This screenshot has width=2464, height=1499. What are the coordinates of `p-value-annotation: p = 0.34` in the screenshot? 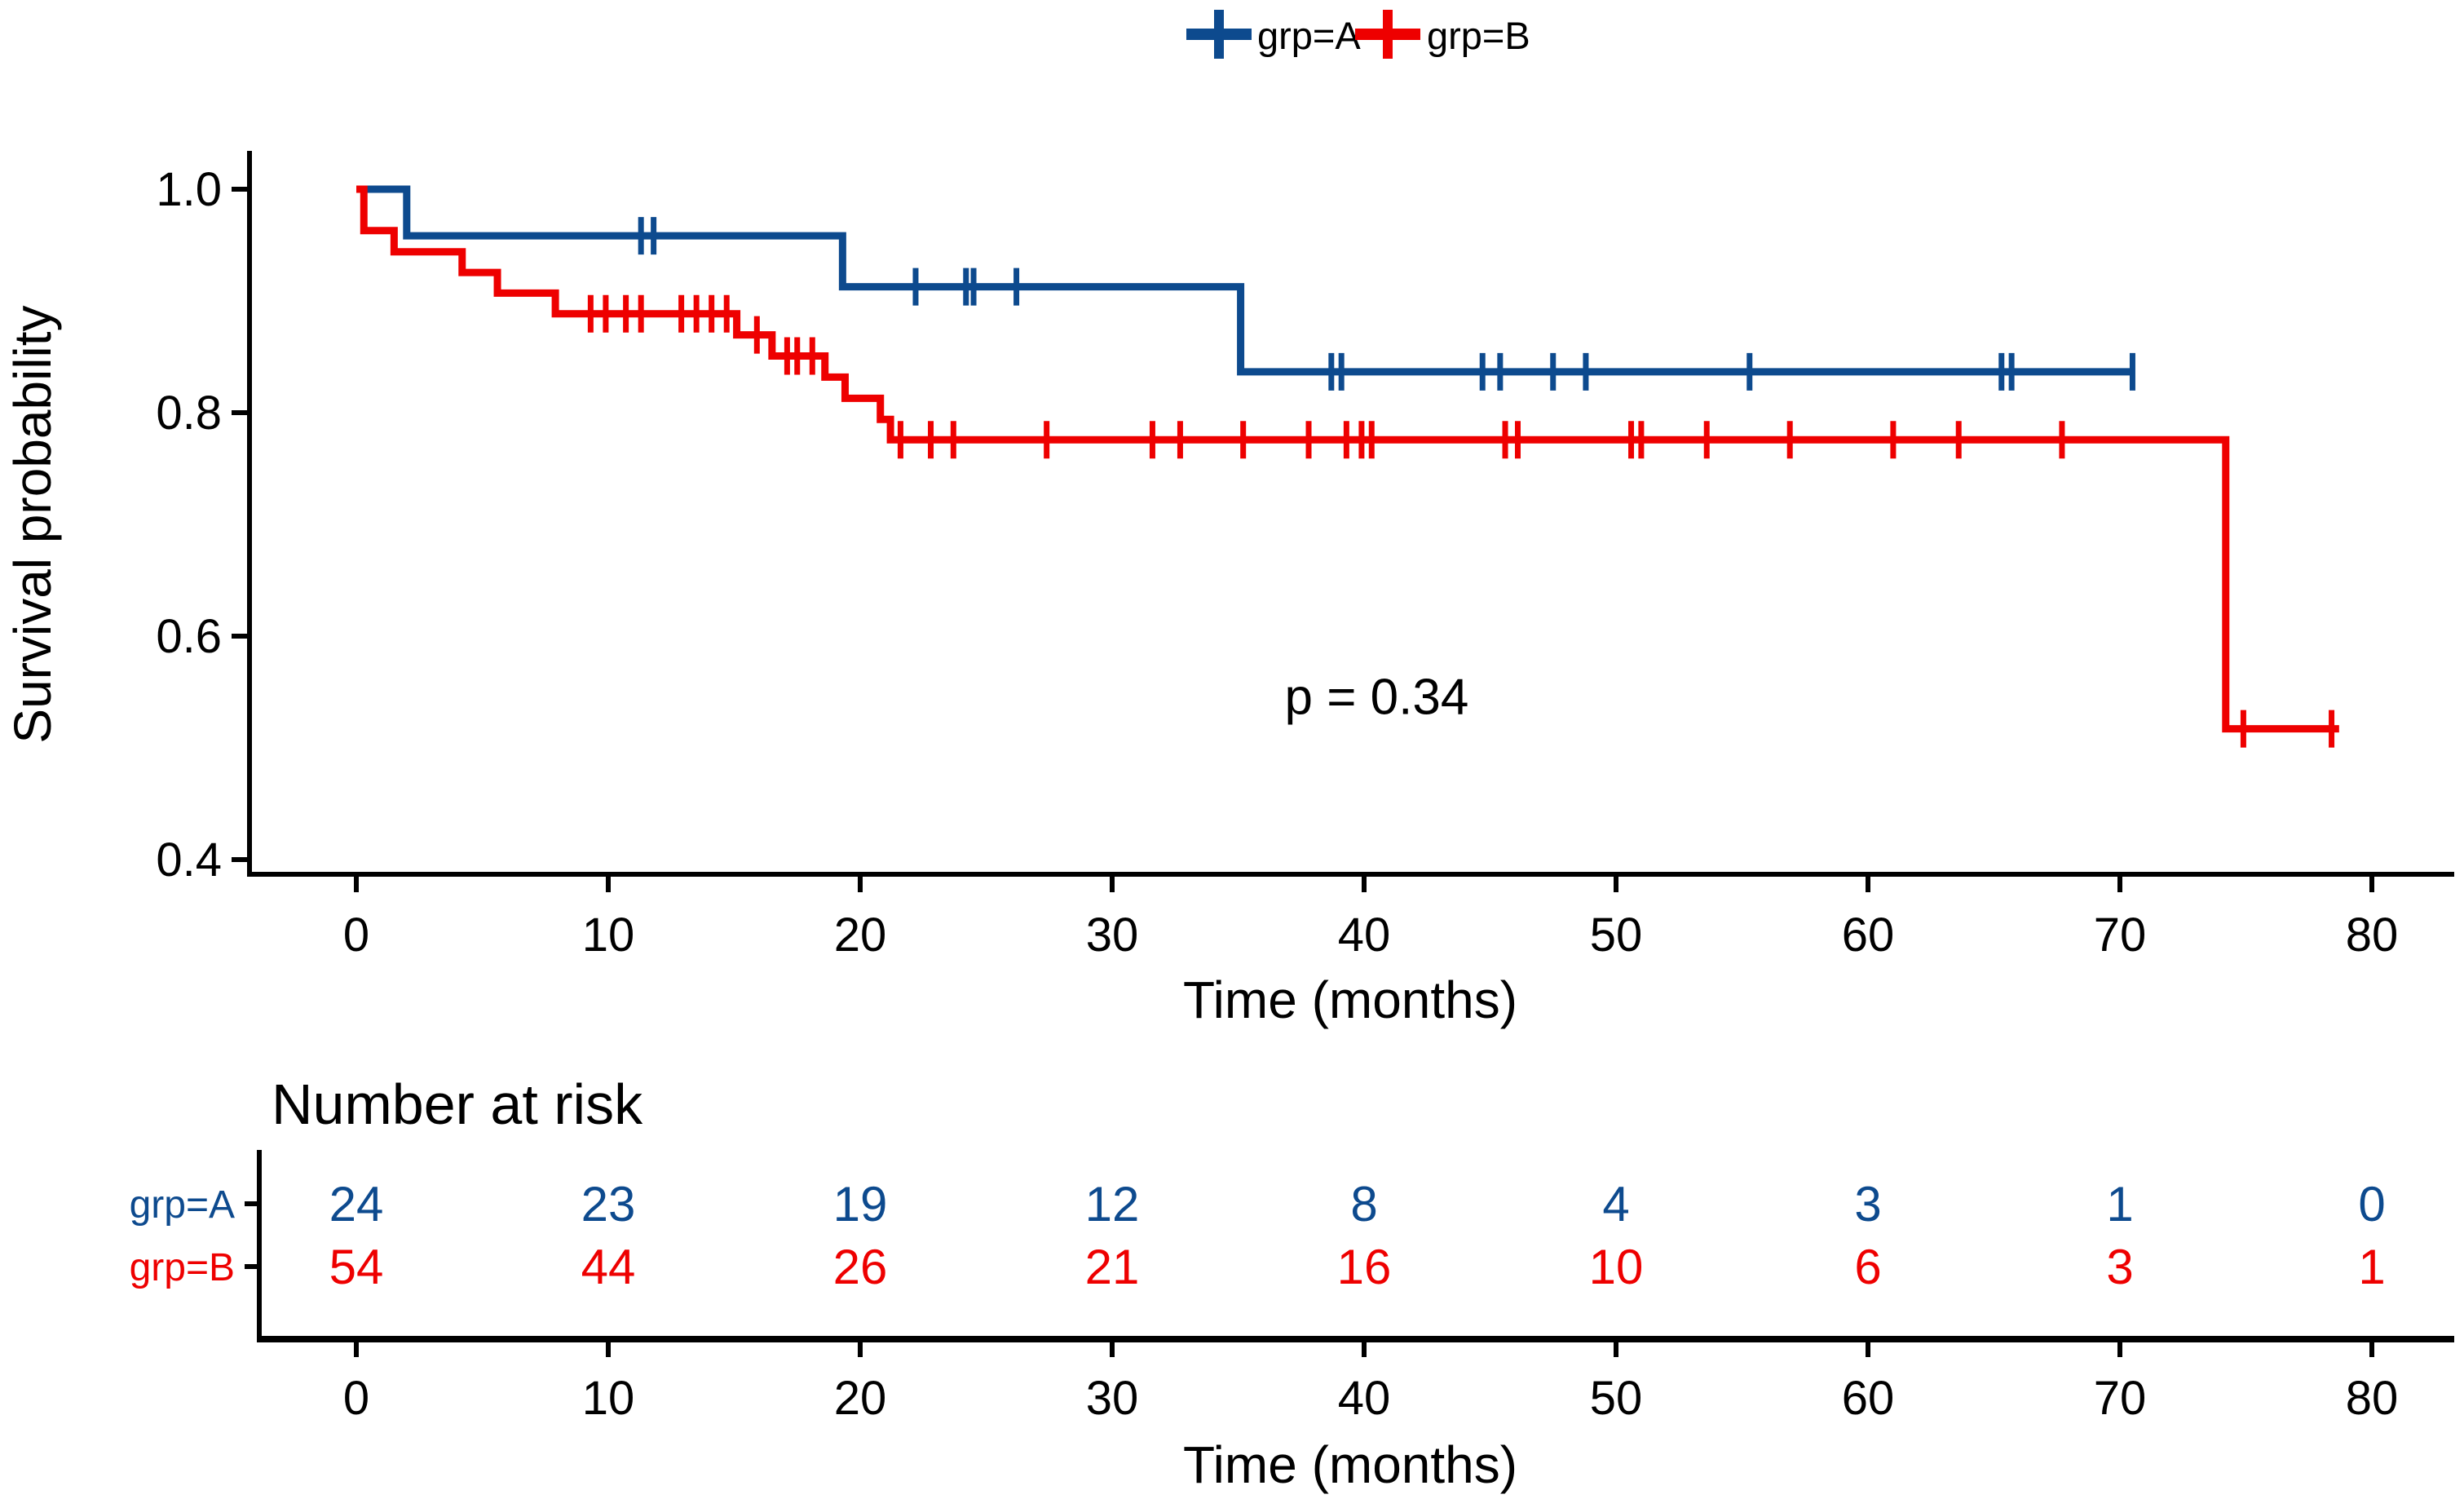 It's located at (1377, 697).